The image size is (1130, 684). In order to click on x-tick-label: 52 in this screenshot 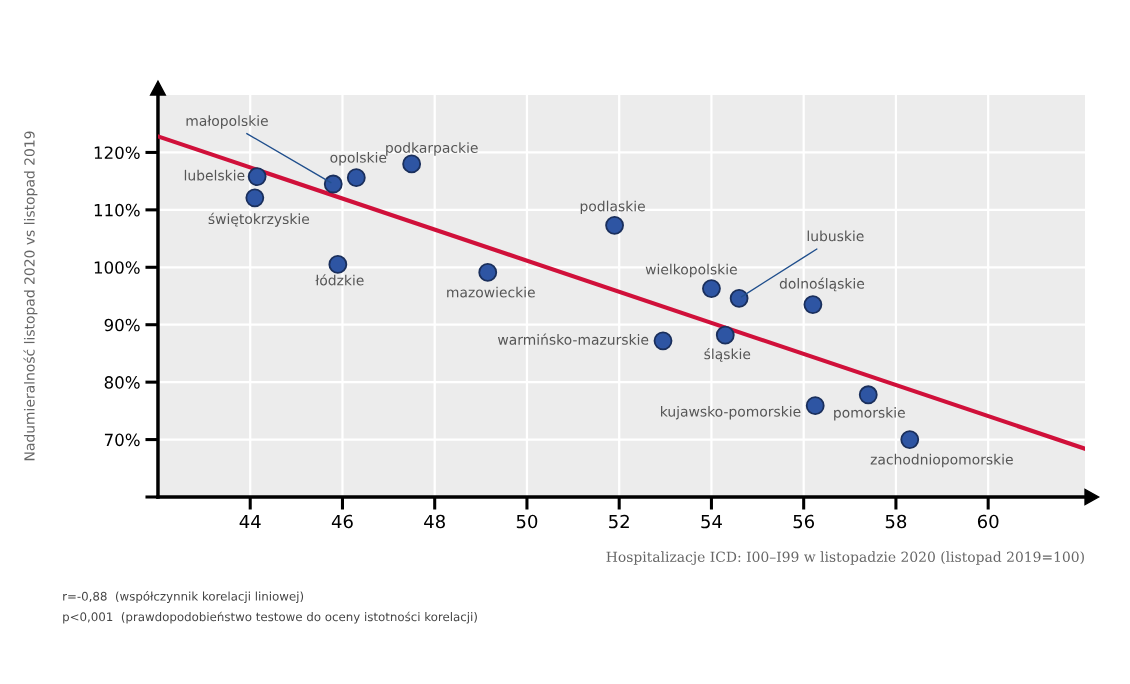, I will do `click(619, 521)`.